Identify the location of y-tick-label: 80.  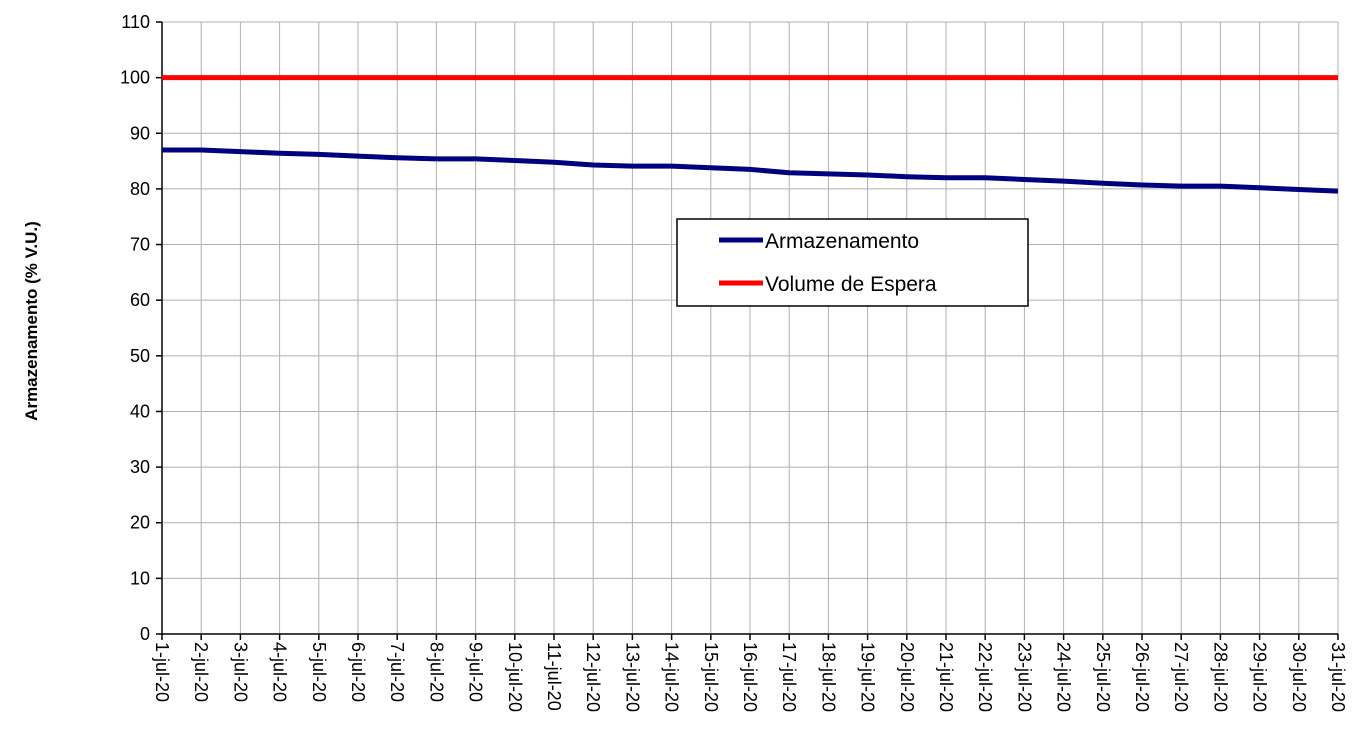
(140, 189).